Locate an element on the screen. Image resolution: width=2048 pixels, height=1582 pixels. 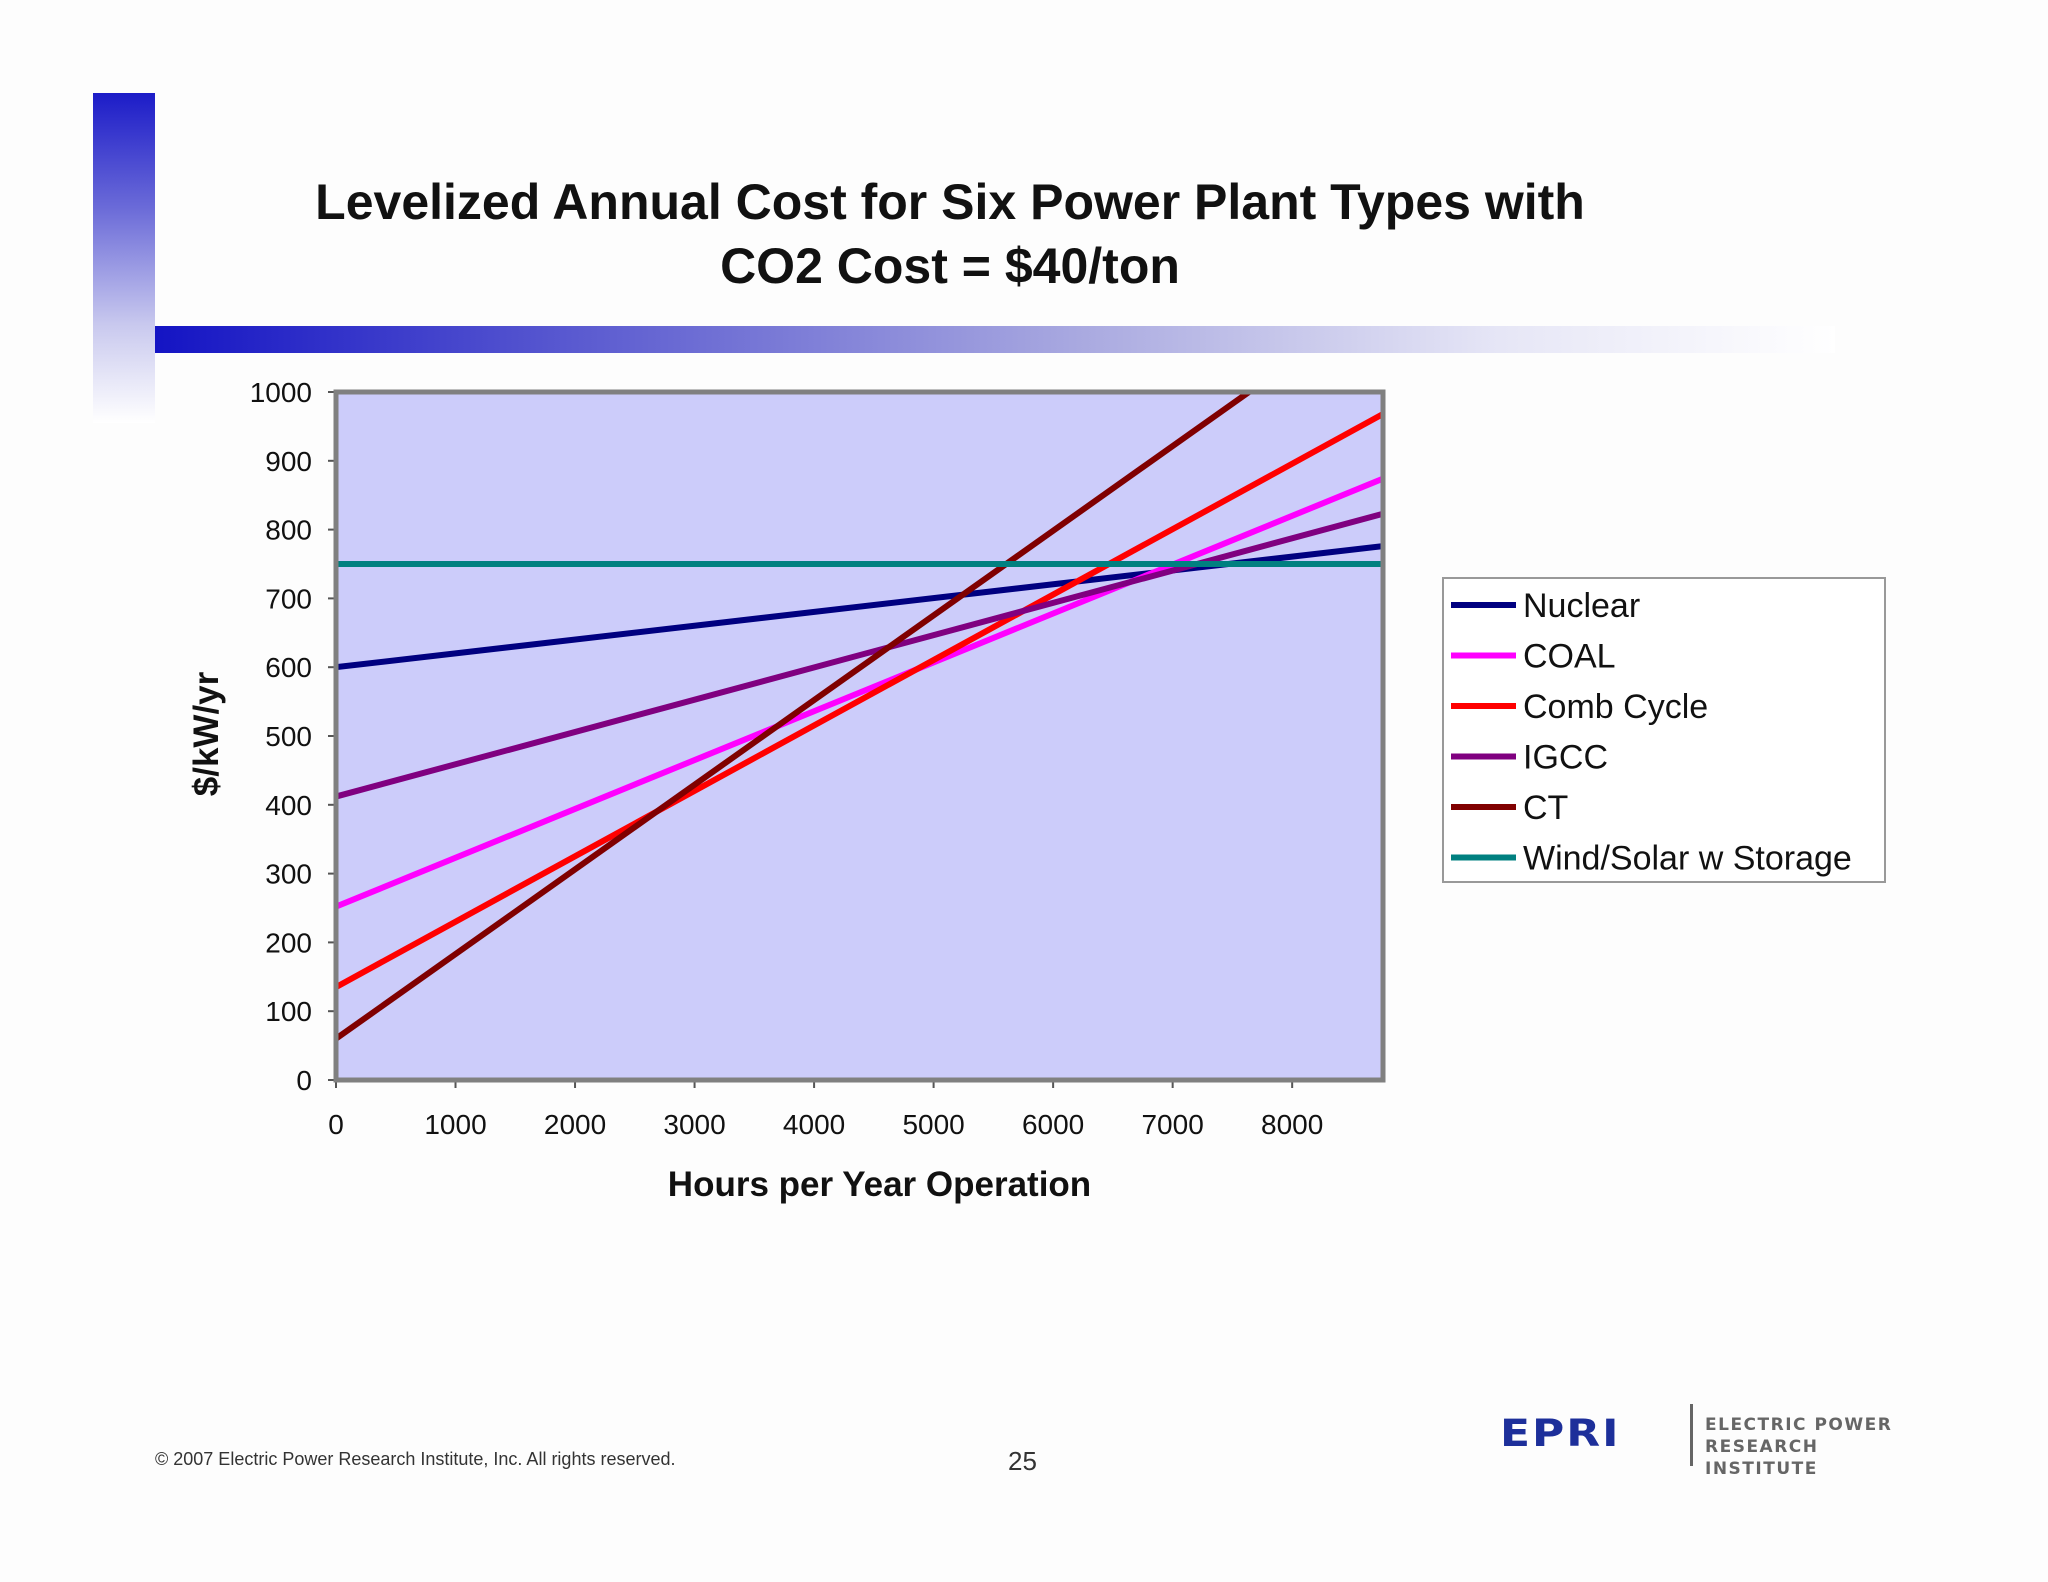
left-accent-bar is located at coordinates (124, 258).